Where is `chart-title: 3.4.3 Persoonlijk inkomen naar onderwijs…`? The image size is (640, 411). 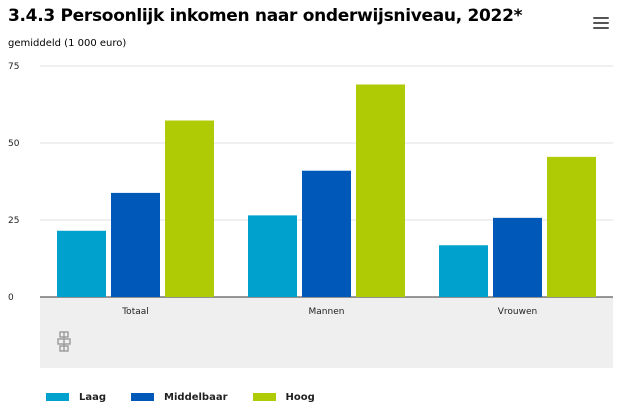 chart-title: 3.4.3 Persoonlijk inkomen naar onderwijs… is located at coordinates (265, 16).